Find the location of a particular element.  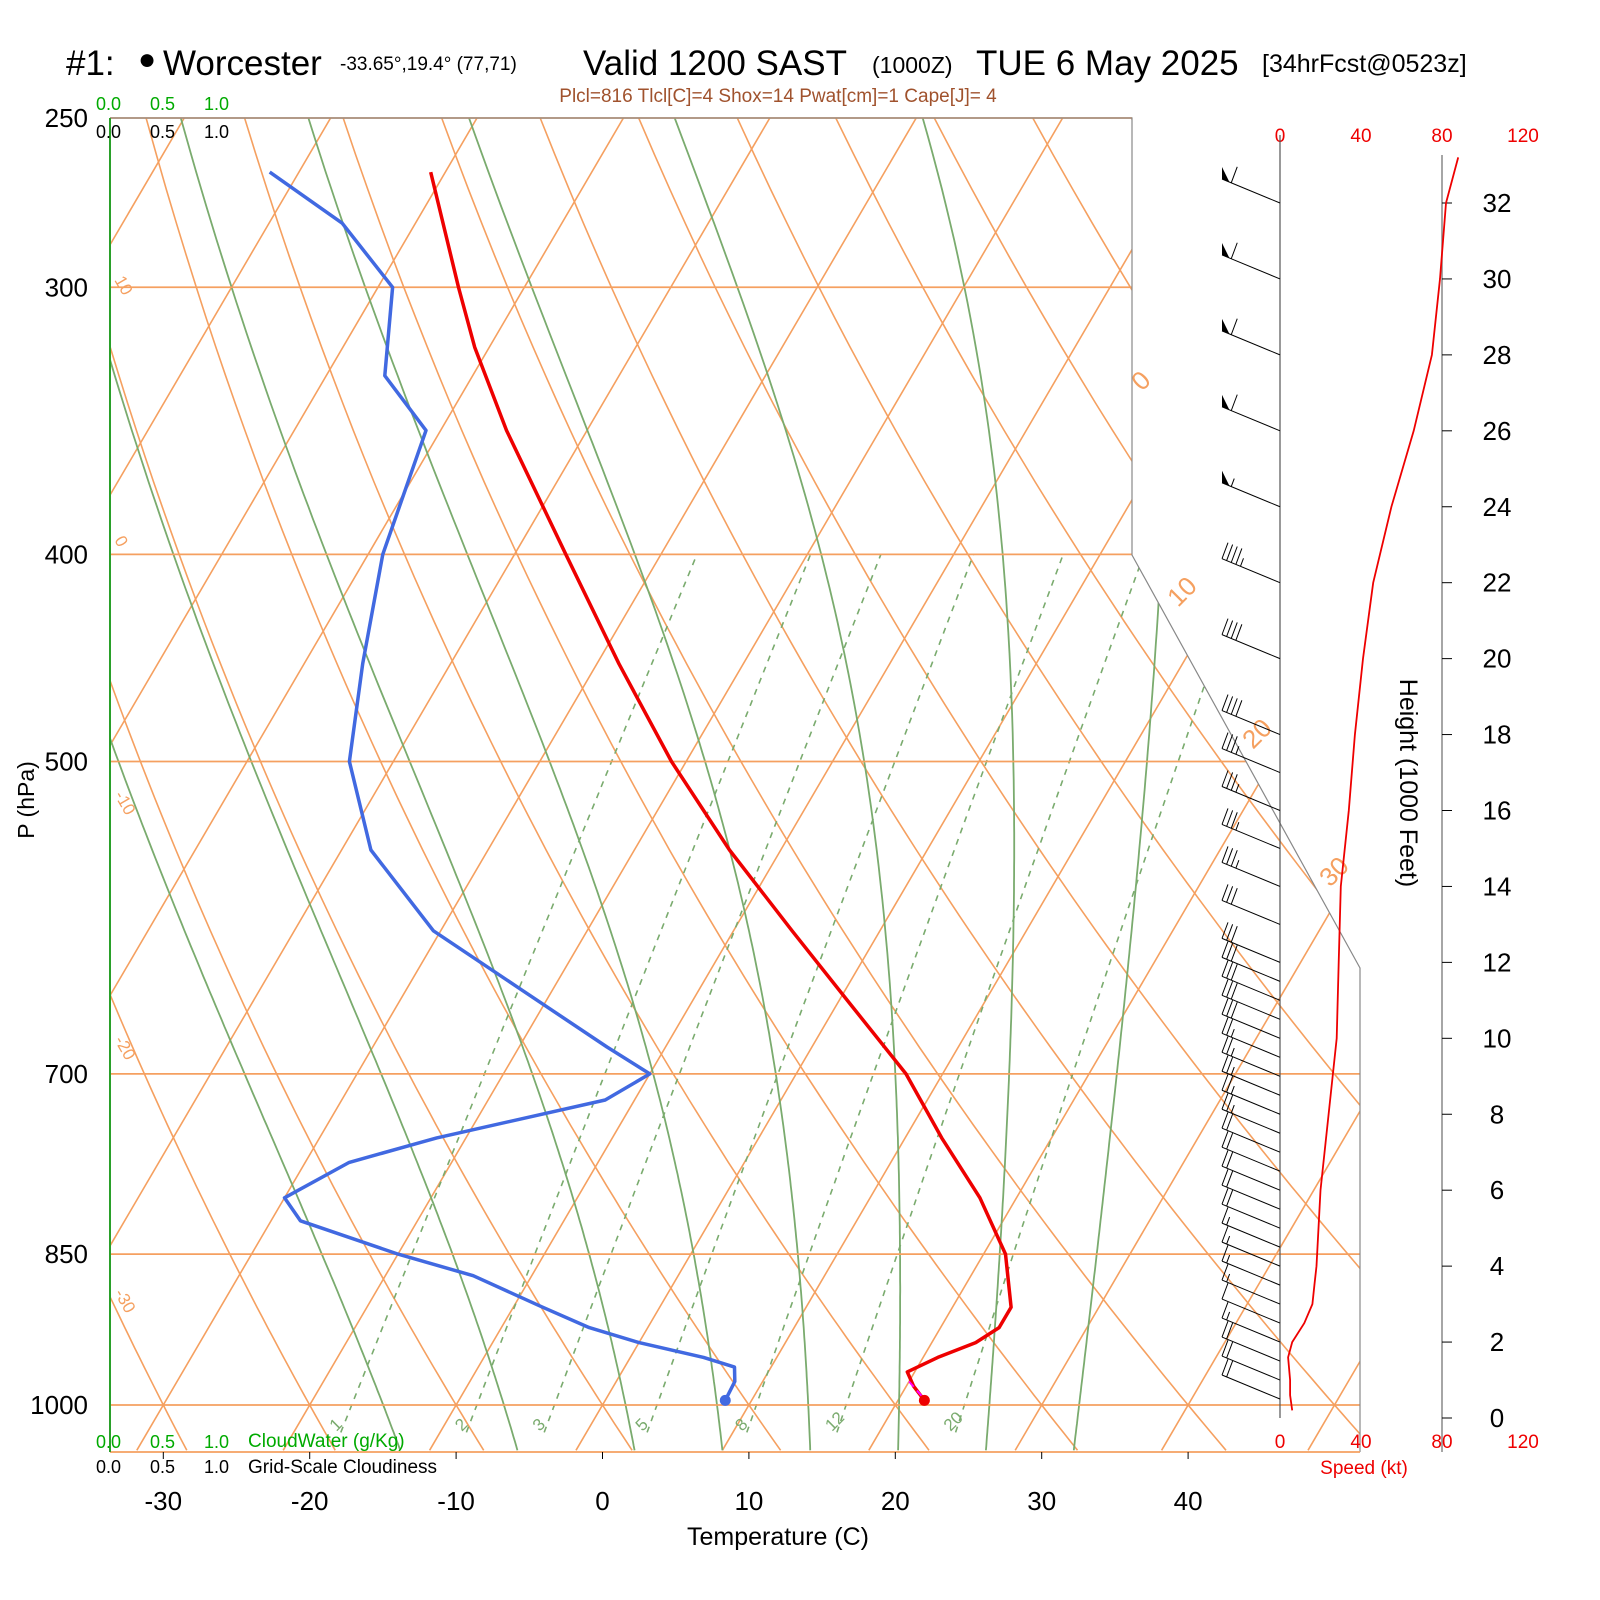

height-tick-label: 24 is located at coordinates (1497, 507).